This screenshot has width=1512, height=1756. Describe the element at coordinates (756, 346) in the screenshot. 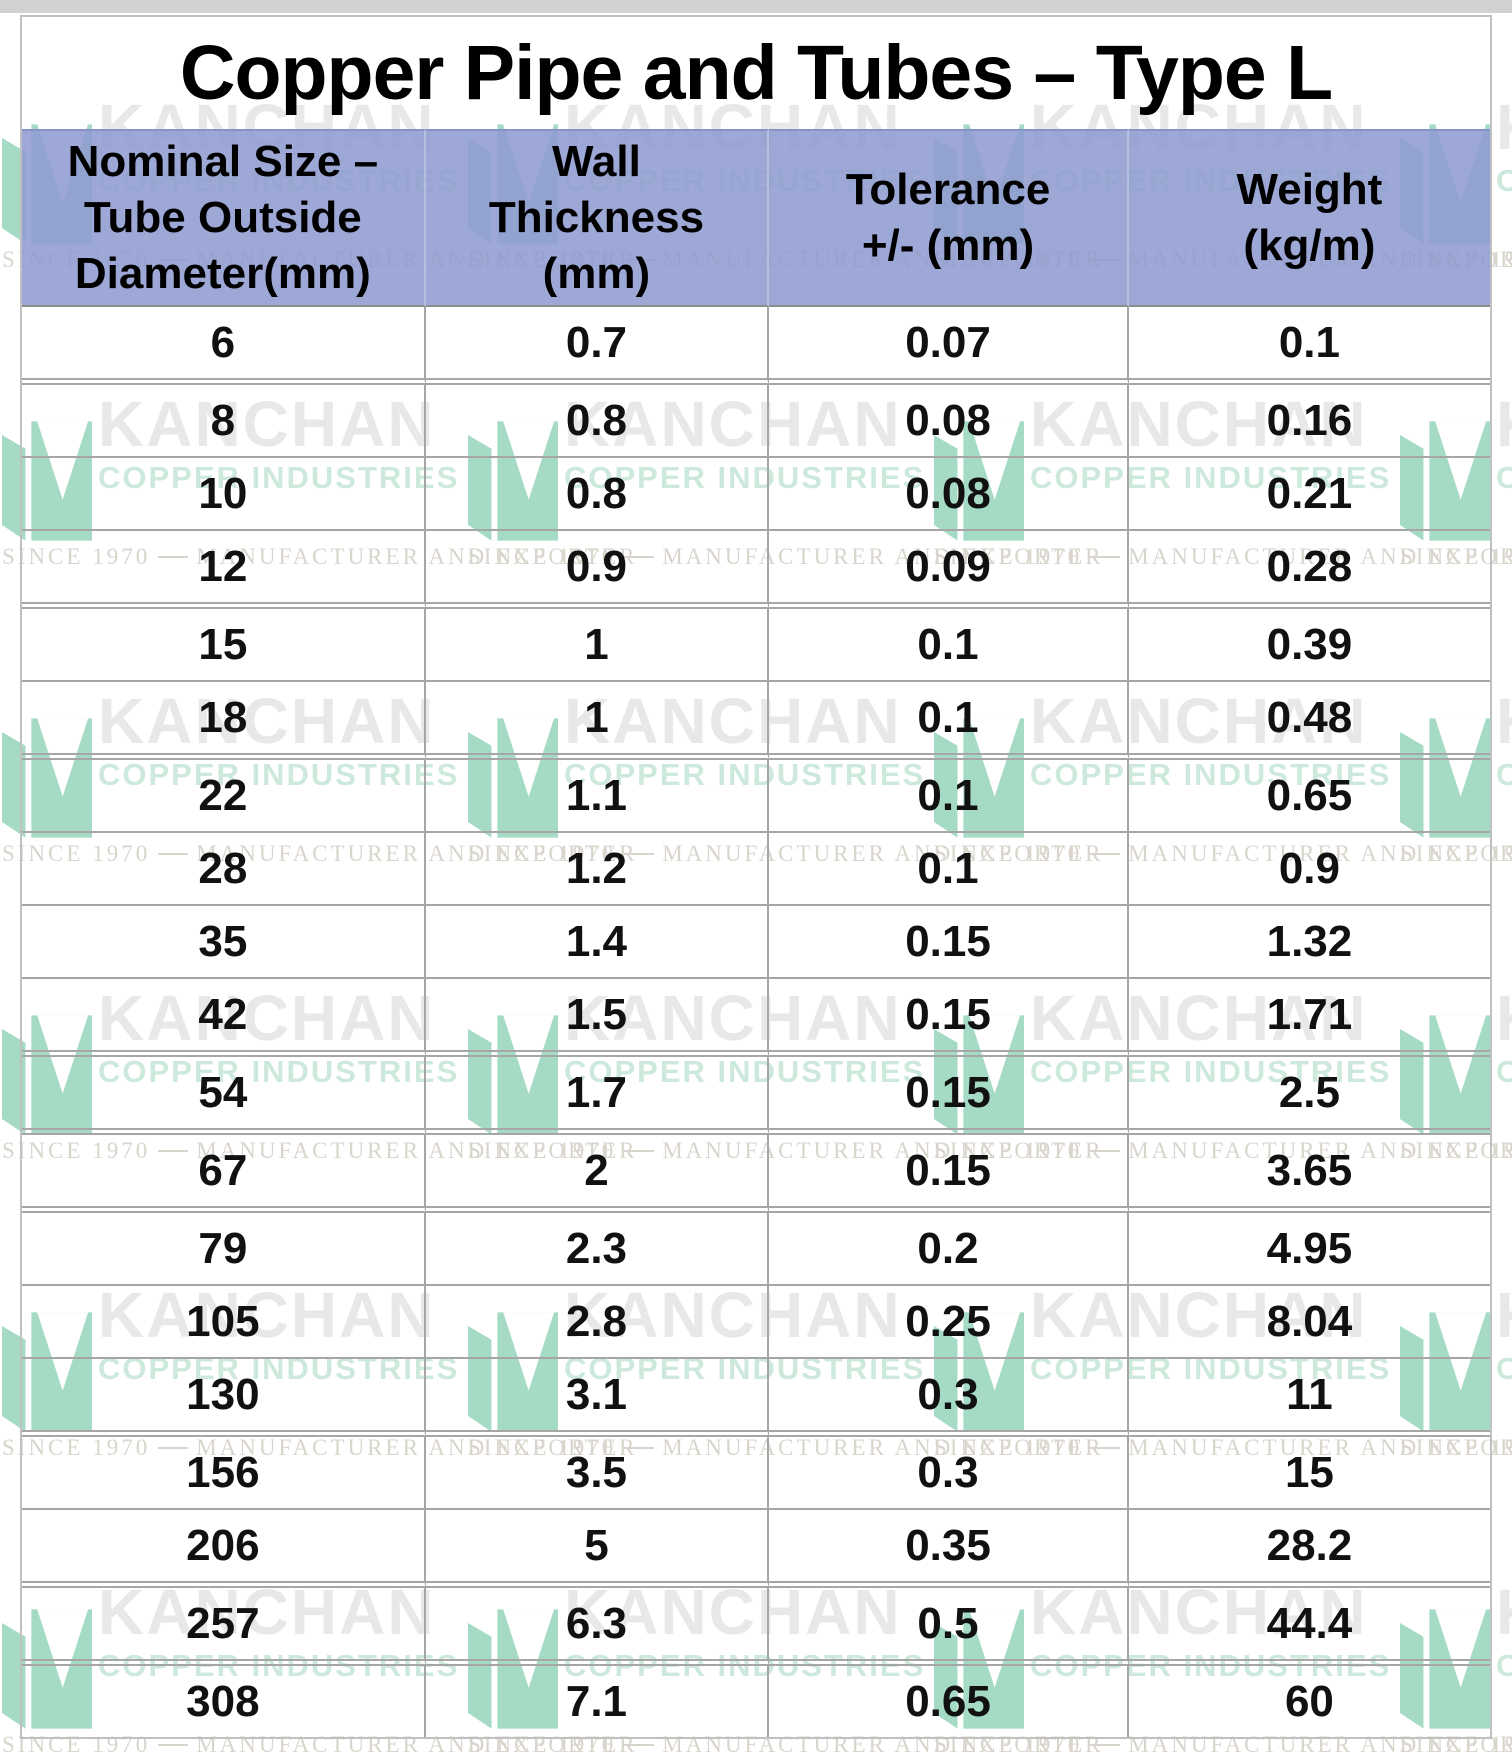

I see `table-row: 6 0.7 0.07 0.1` at that location.